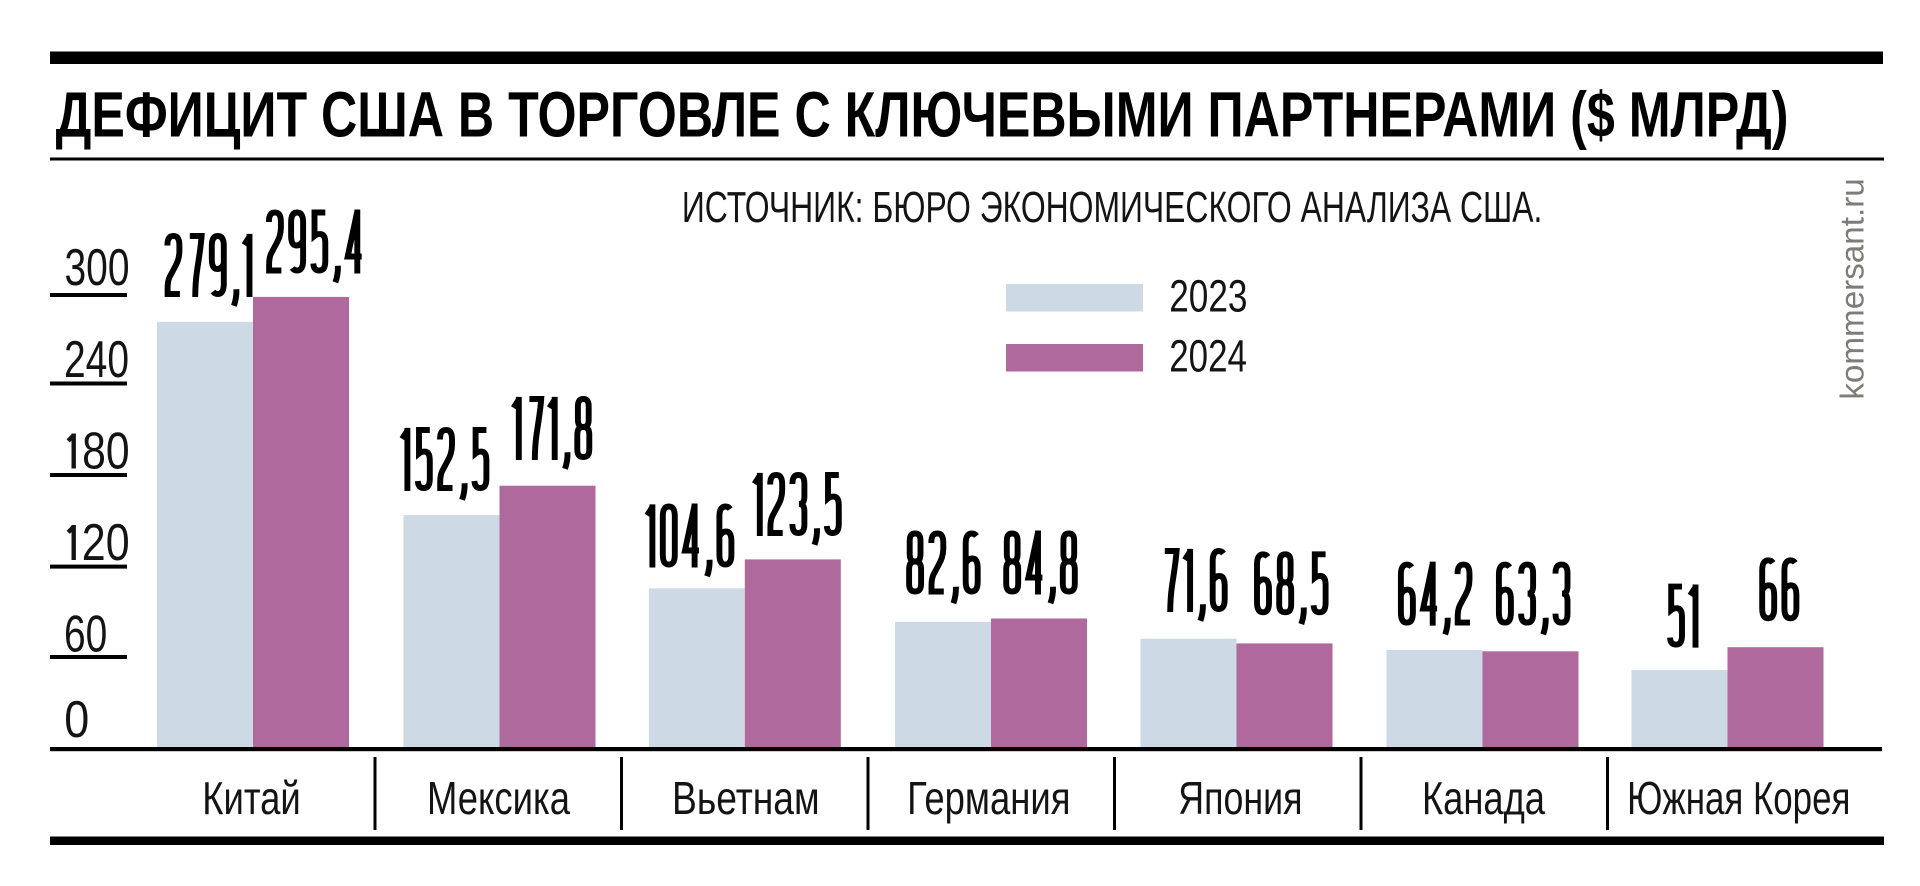 The width and height of the screenshot is (1920, 886). Describe the element at coordinates (498, 798) in the screenshot. I see `svg-text: Мексика` at that location.